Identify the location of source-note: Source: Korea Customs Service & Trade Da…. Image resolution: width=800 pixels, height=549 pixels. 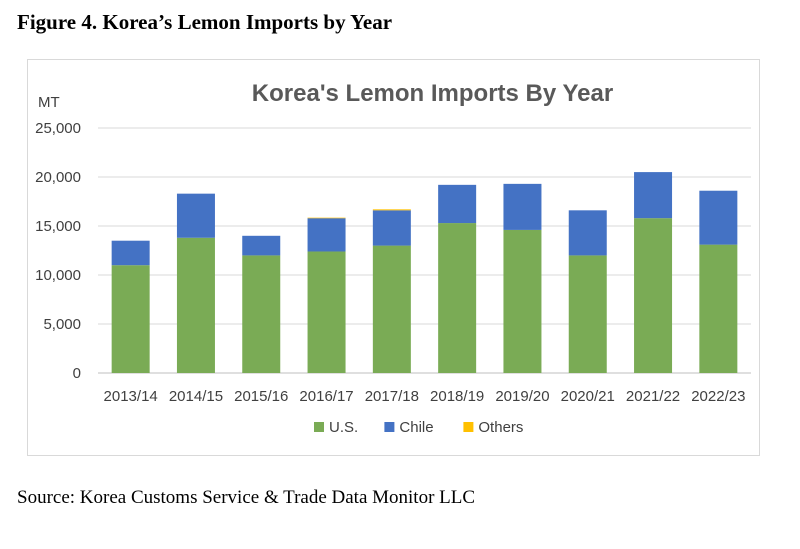
(246, 497).